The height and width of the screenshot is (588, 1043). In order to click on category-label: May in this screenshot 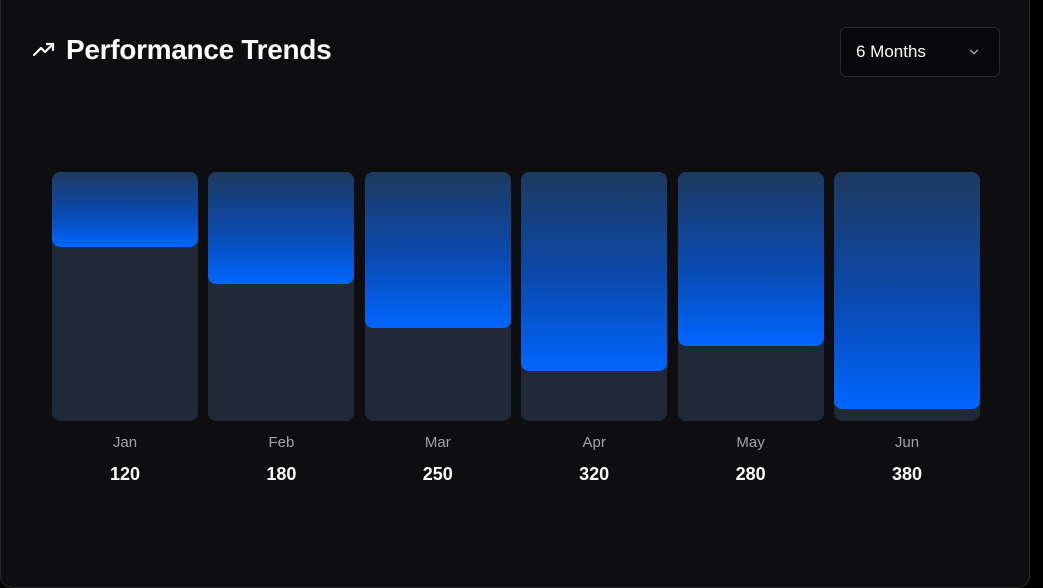, I will do `click(751, 442)`.